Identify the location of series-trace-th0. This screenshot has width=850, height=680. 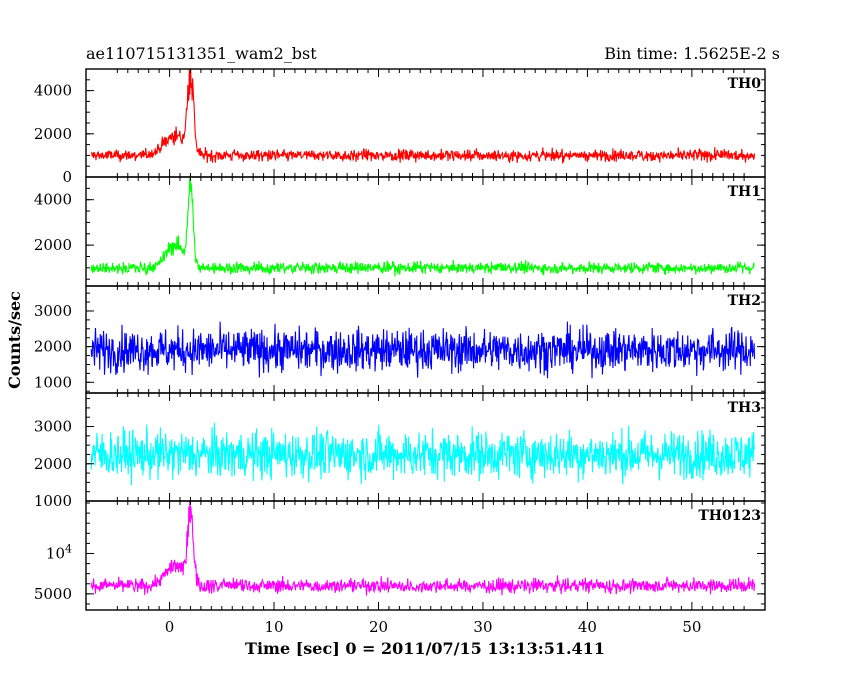
(423, 116).